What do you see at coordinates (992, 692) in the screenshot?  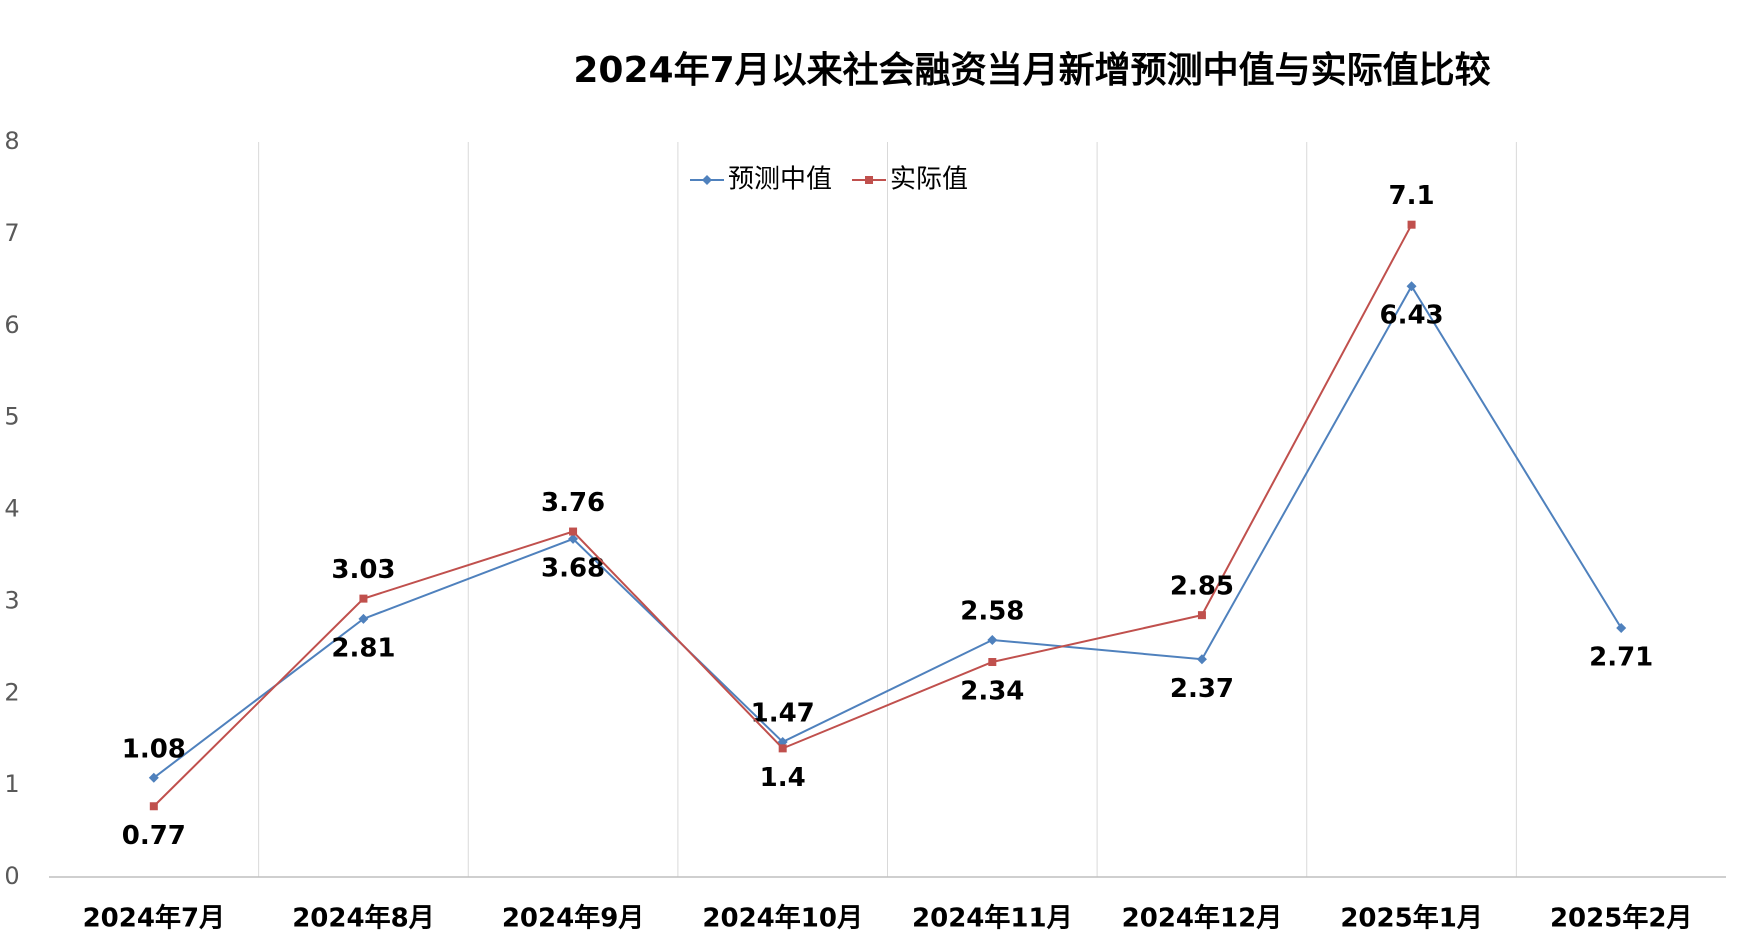 I see `value-label: 2.34` at bounding box center [992, 692].